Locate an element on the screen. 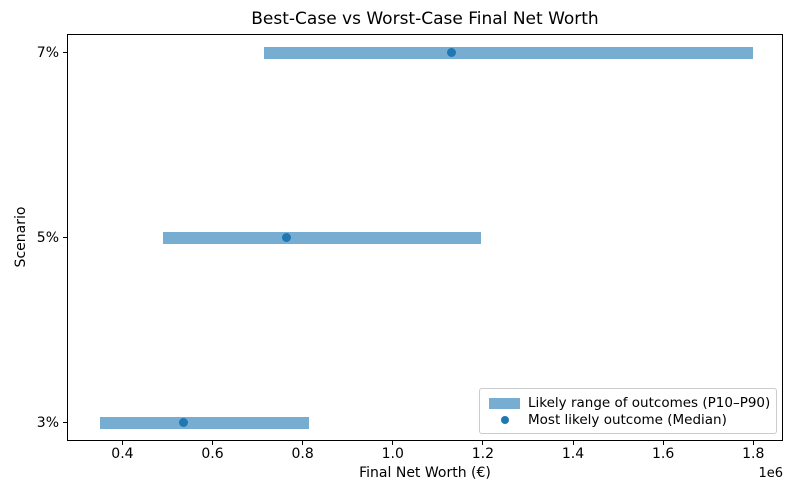  x-tick-label: 1.0 is located at coordinates (392, 454).